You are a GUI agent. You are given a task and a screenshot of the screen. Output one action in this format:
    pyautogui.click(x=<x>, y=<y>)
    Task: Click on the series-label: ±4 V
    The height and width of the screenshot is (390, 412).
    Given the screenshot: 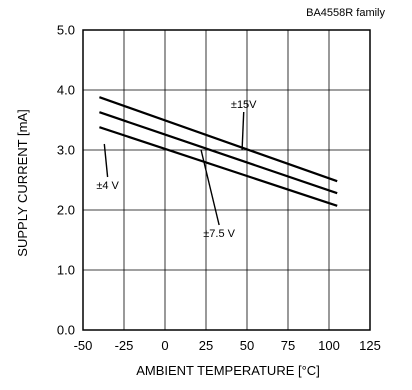 What is the action you would take?
    pyautogui.click(x=107, y=186)
    